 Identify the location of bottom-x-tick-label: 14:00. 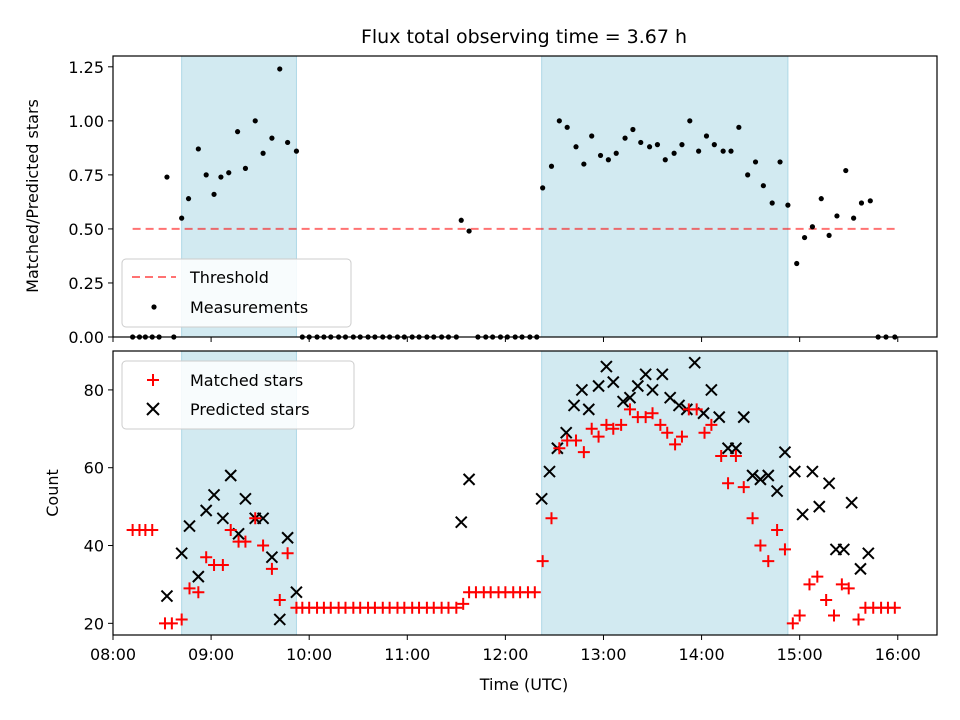
(702, 654).